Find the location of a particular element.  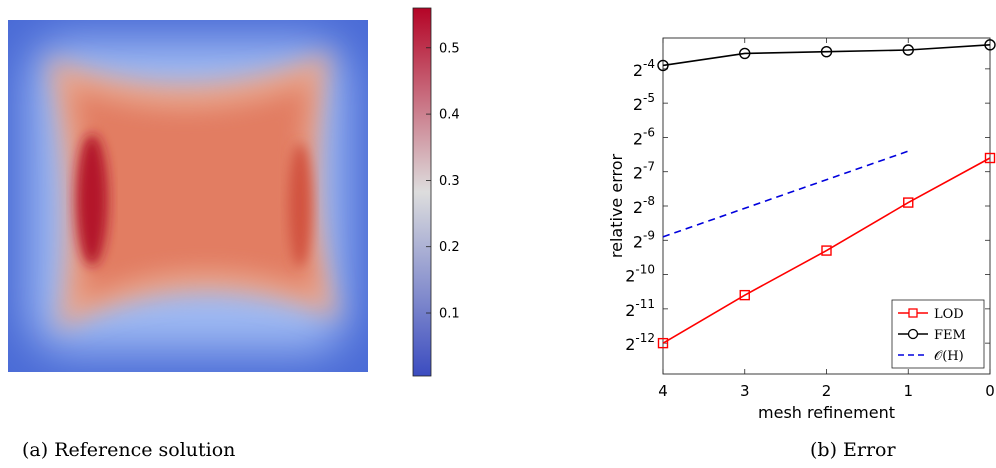

y-tick-label: 2-7 is located at coordinates (644, 171).